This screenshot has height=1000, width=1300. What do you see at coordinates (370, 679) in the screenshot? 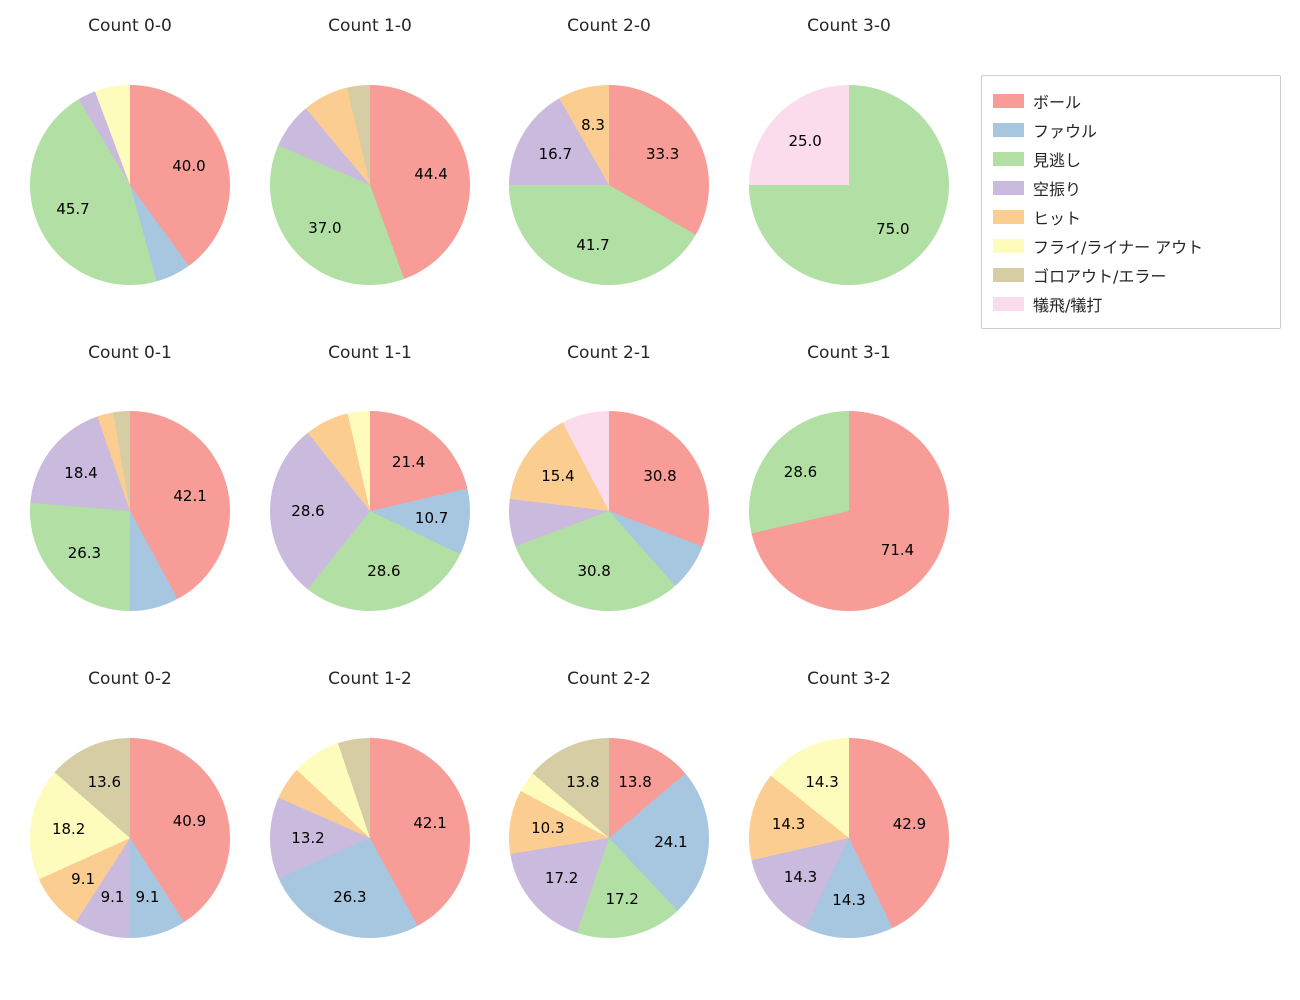
I see `pie-title-count-1-2: Count 1-2` at bounding box center [370, 679].